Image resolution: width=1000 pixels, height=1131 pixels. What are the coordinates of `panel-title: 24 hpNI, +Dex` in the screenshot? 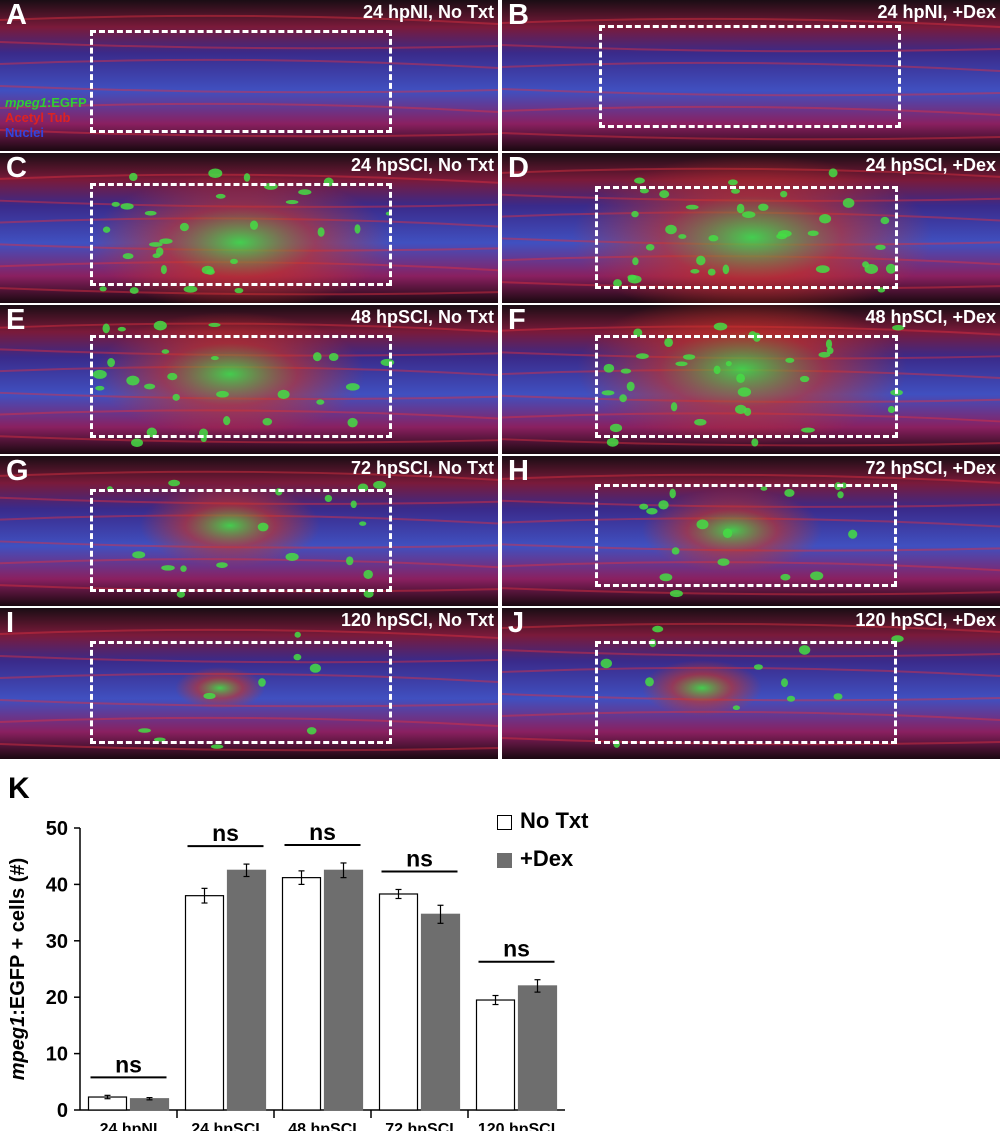 It's located at (936, 12).